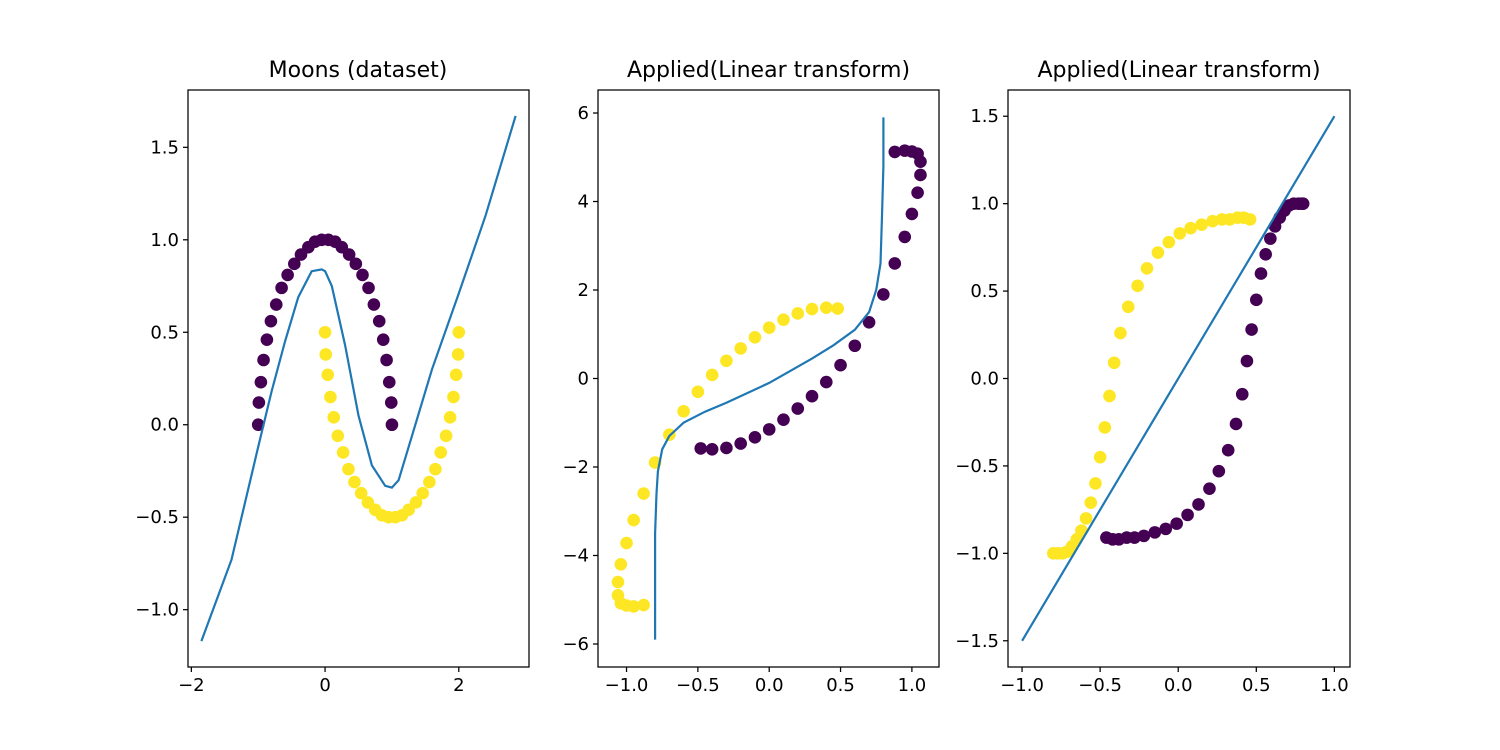 This screenshot has height=750, width=1500. What do you see at coordinates (157, 517) in the screenshot?
I see `y-tick-label: −0.5` at bounding box center [157, 517].